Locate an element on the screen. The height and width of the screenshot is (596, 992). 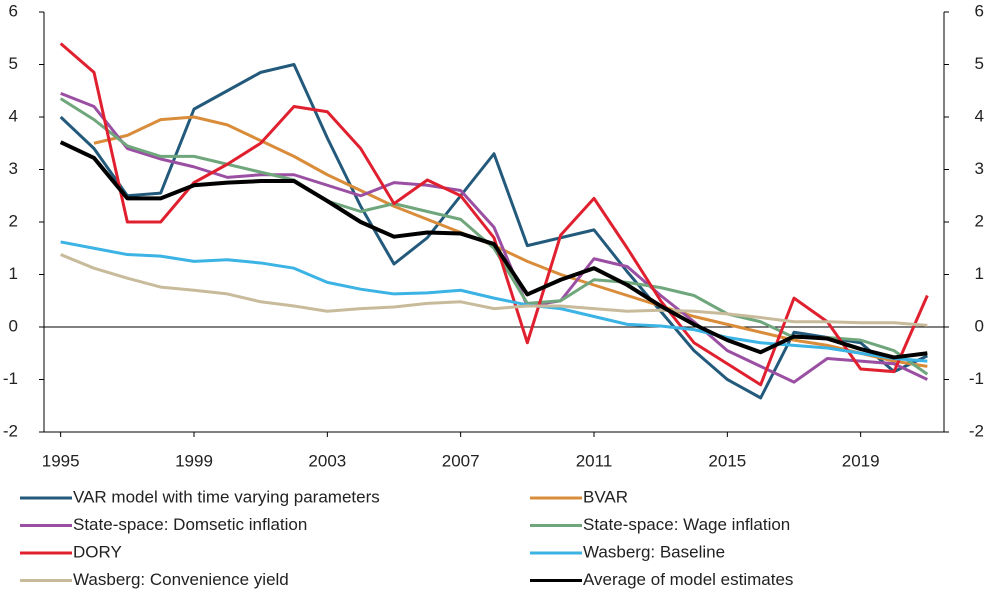
x-tick-label: 2007 is located at coordinates (461, 460).